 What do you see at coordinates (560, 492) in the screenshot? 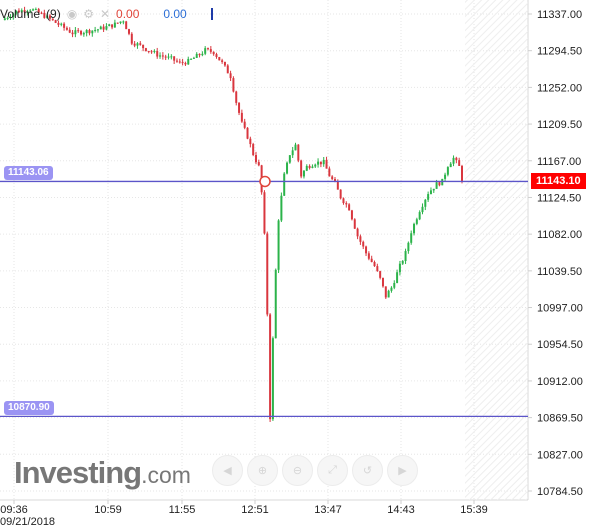
I see `y-tick-label: 10784.50` at bounding box center [560, 492].